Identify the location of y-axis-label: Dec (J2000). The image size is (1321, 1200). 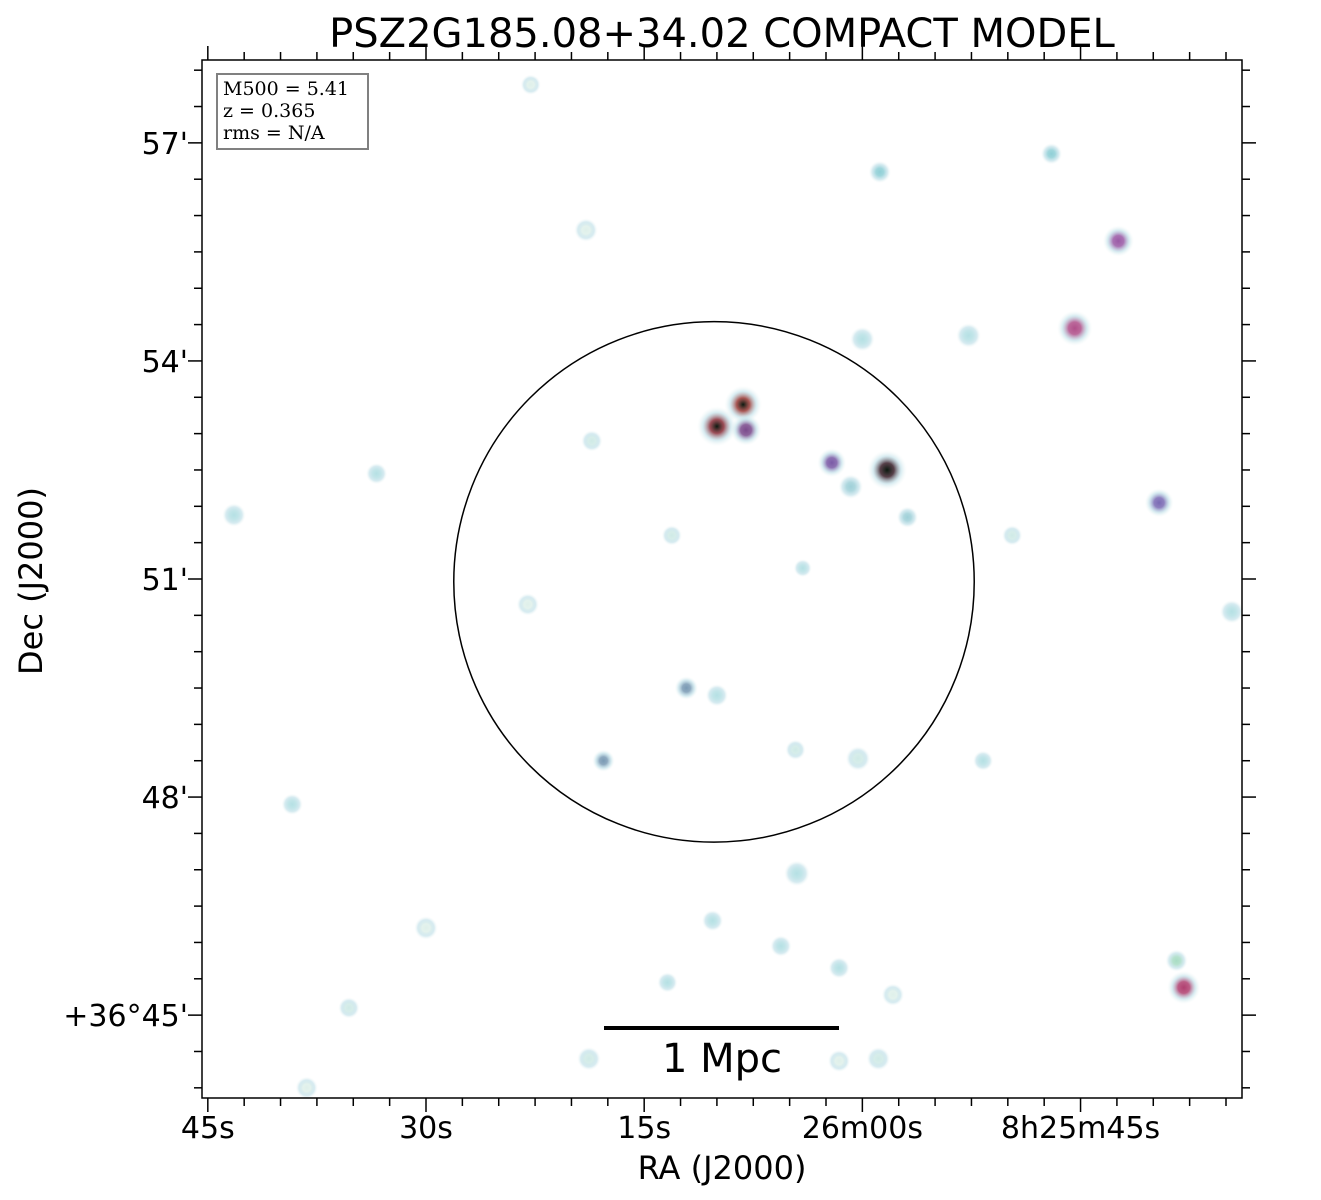
(31, 581).